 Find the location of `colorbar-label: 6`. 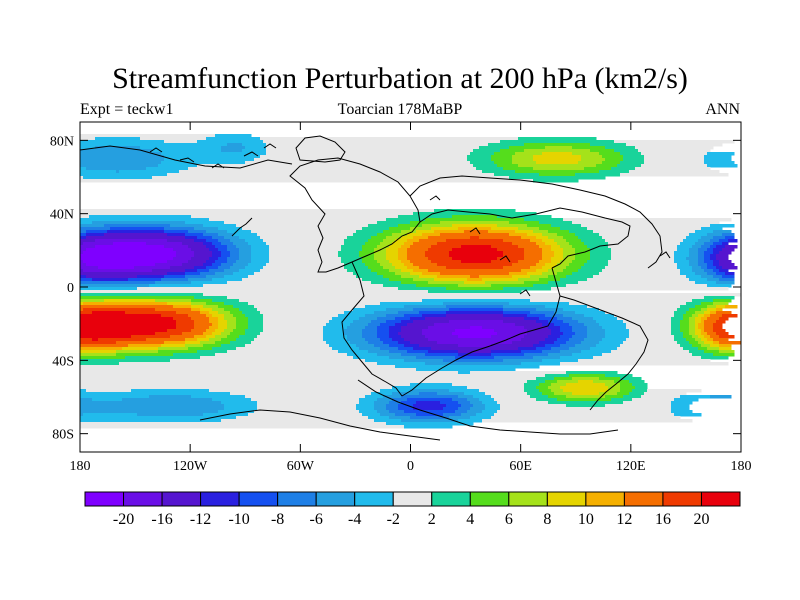

colorbar-label: 6 is located at coordinates (509, 519).